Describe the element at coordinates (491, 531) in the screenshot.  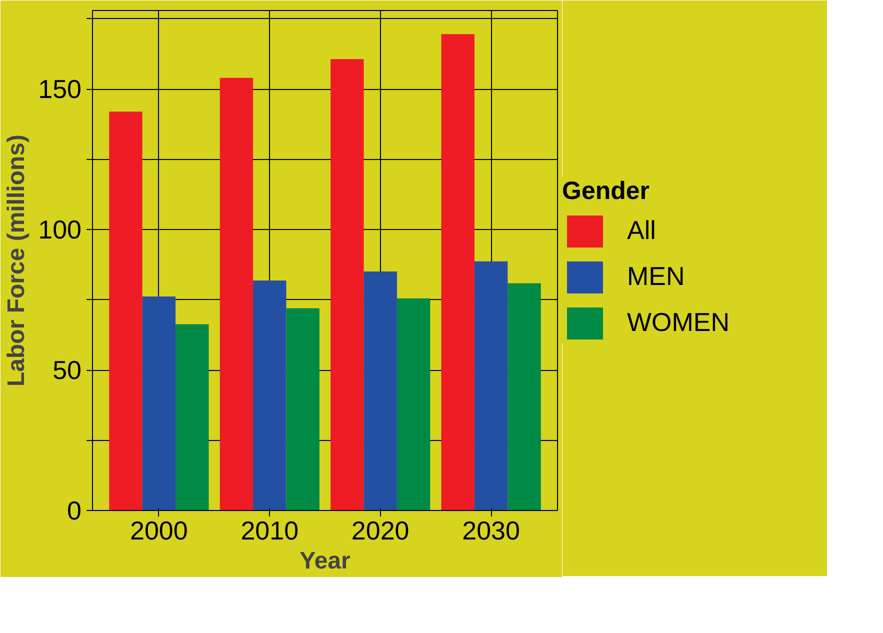
I see `x-tick-label: 2030` at that location.